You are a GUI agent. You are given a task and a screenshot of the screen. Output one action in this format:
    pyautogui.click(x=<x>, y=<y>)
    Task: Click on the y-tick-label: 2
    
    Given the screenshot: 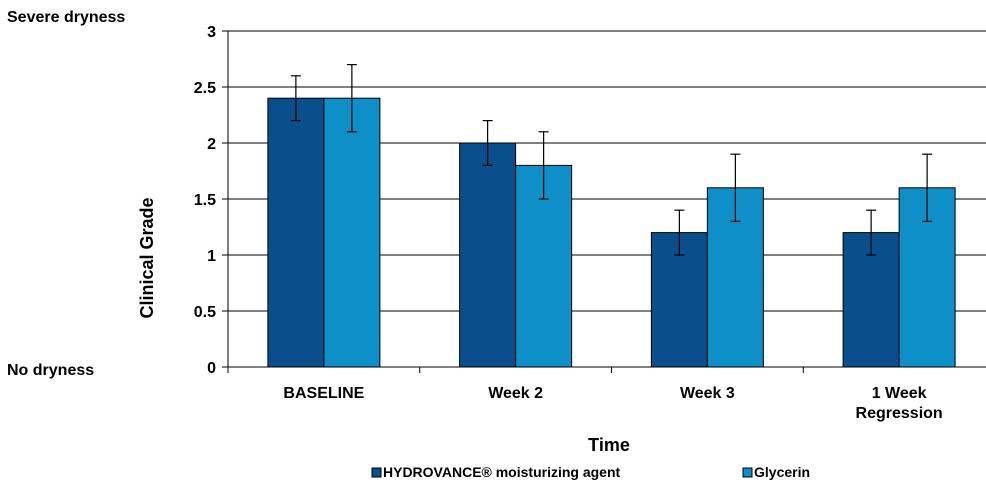 What is the action you would take?
    pyautogui.click(x=211, y=144)
    